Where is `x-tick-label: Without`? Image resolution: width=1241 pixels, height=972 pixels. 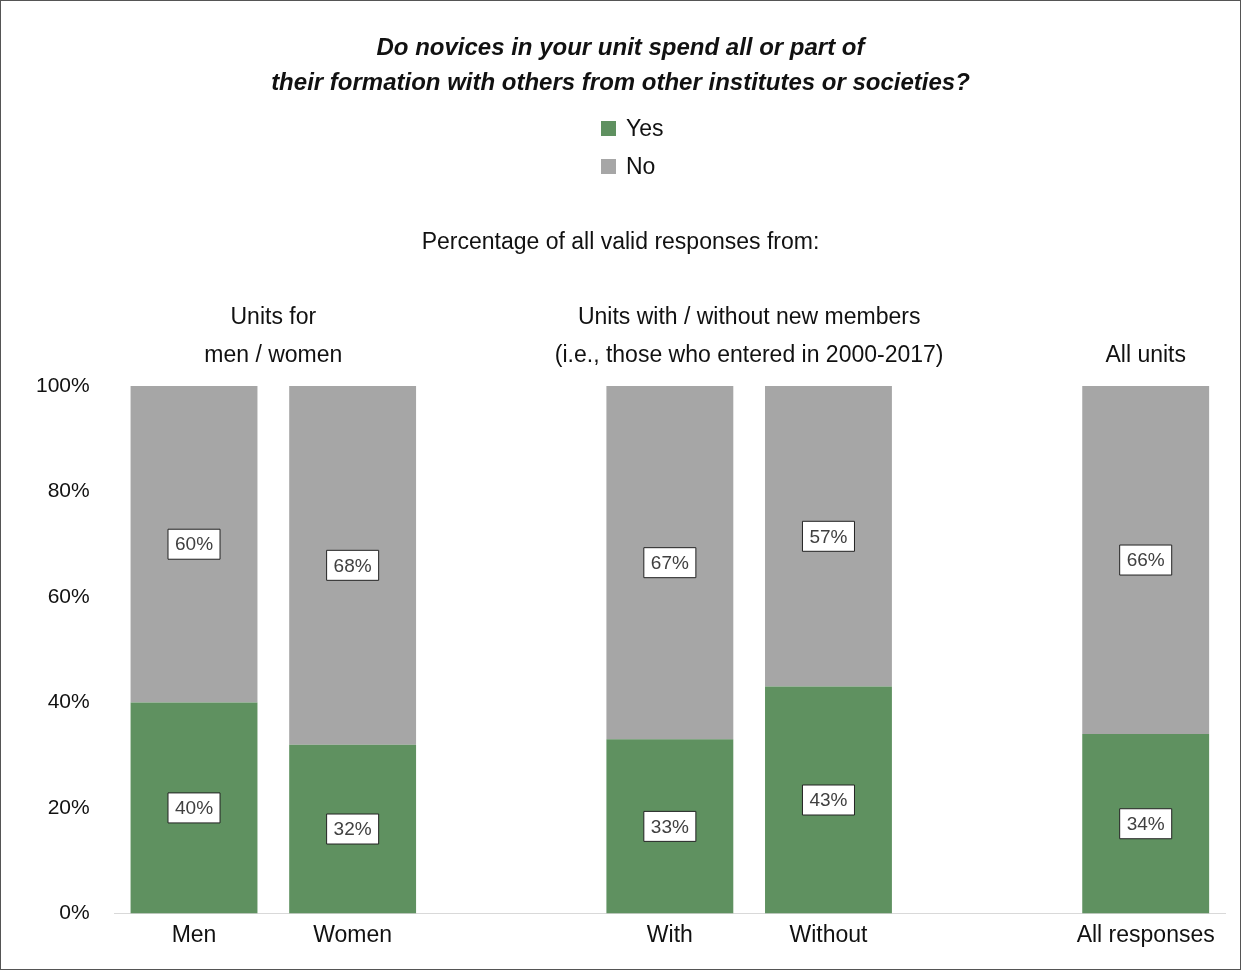
x-tick-label: Without is located at coordinates (829, 933).